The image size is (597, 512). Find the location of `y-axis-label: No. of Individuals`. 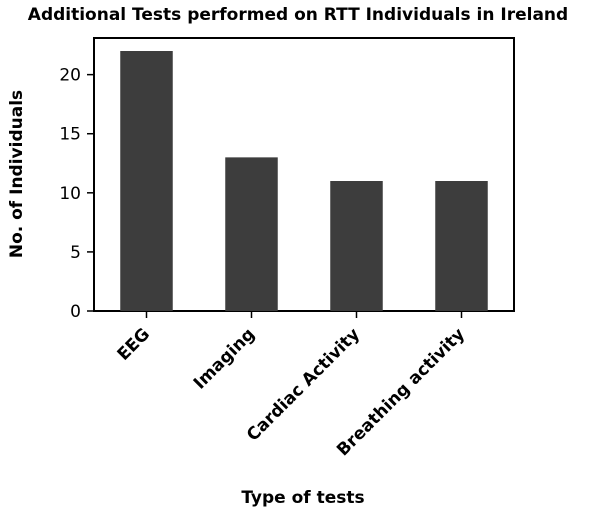

y-axis-label: No. of Individuals is located at coordinates (17, 174).